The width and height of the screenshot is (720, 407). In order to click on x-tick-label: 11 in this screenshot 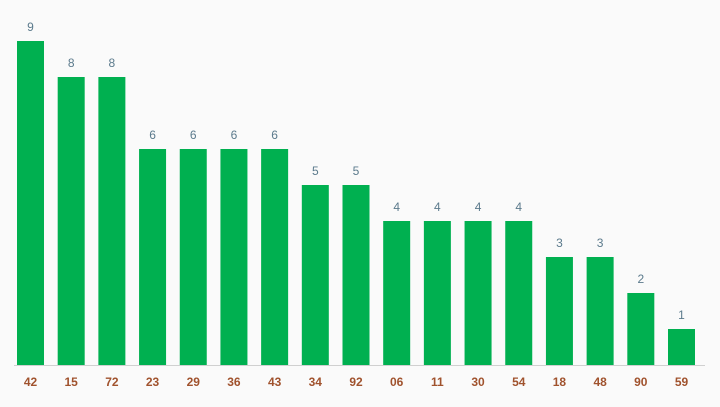, I will do `click(437, 382)`.